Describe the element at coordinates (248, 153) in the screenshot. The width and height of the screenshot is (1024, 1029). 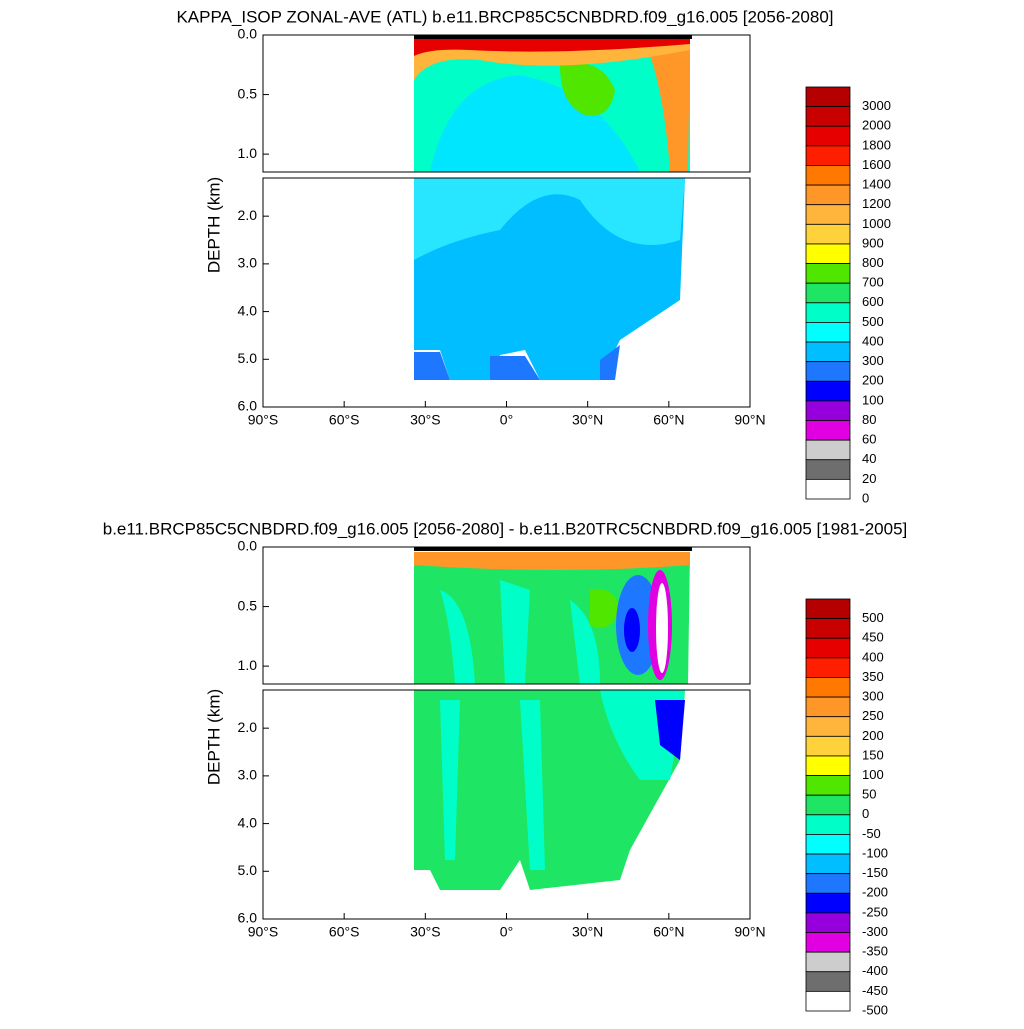
I see `y-tick-label: 1.0` at that location.